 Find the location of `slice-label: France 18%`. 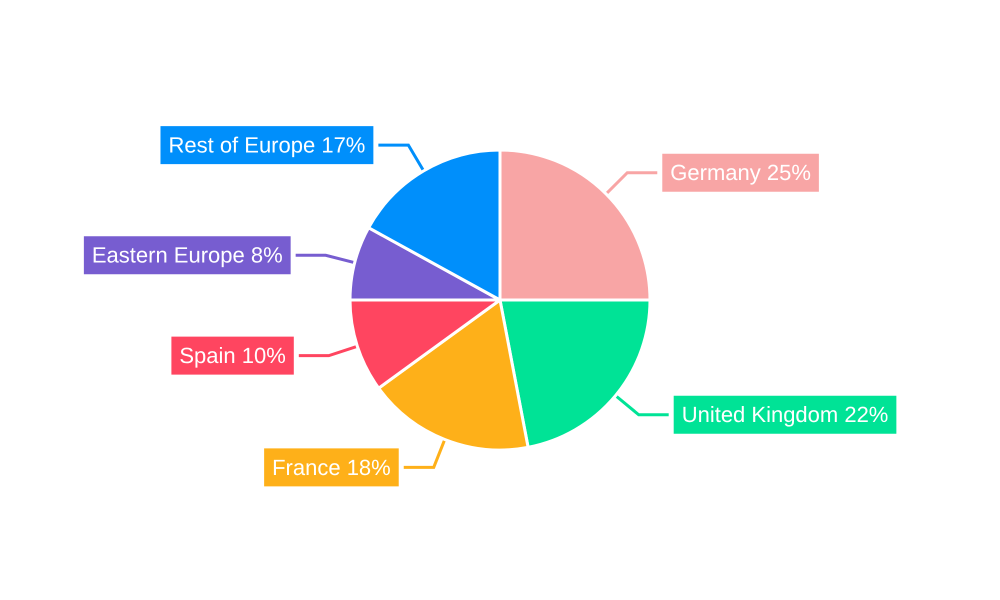

slice-label: France 18% is located at coordinates (331, 467).